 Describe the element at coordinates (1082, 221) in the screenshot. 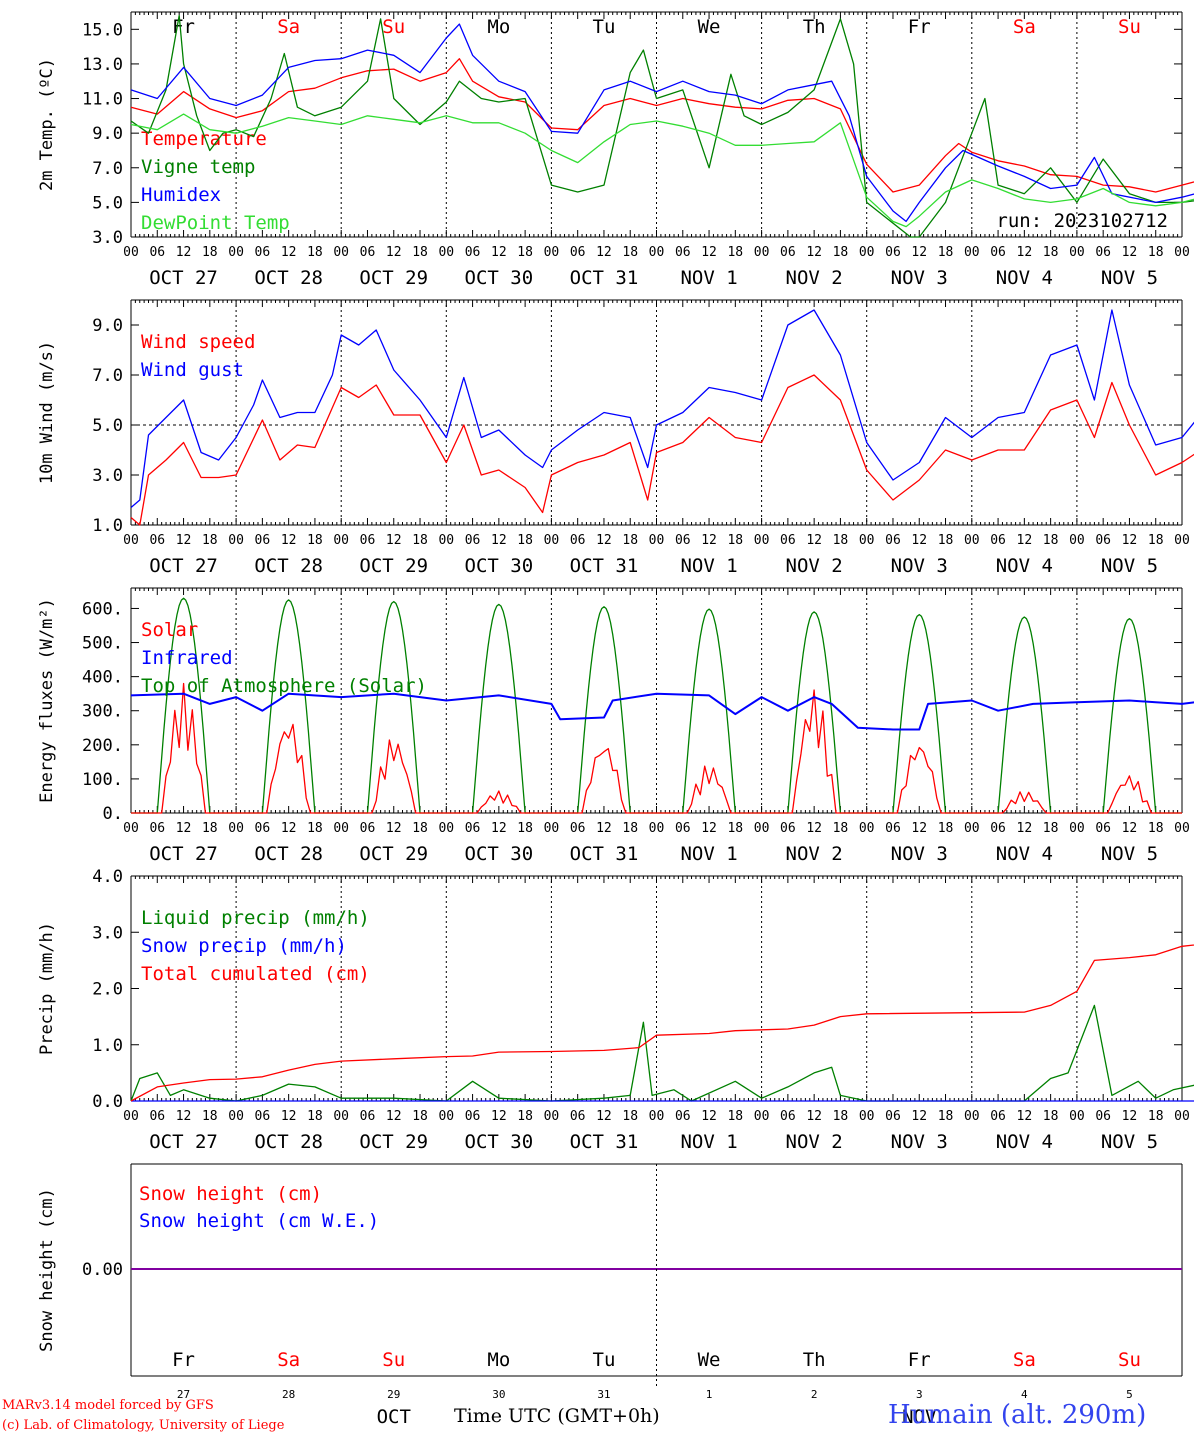

I see `run-label: run: 2023102712` at that location.